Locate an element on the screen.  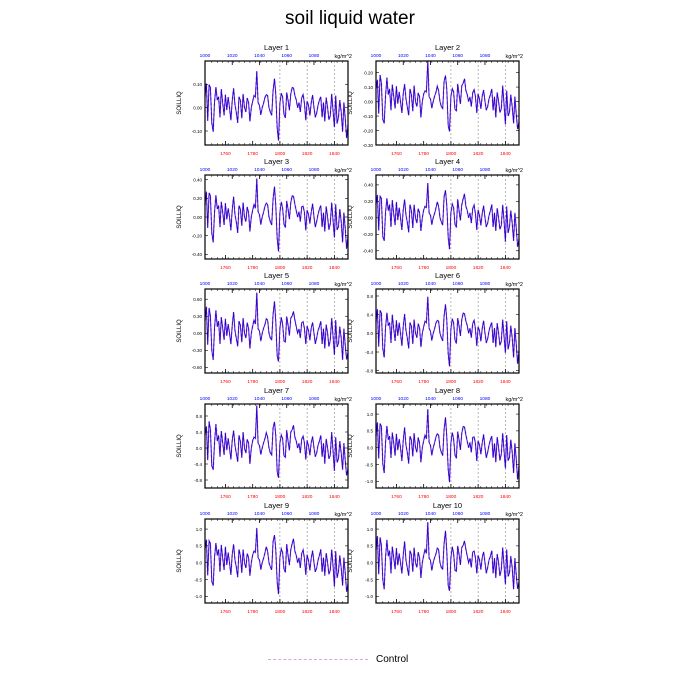
panel-title: Layer 7 is located at coordinates (276, 390).